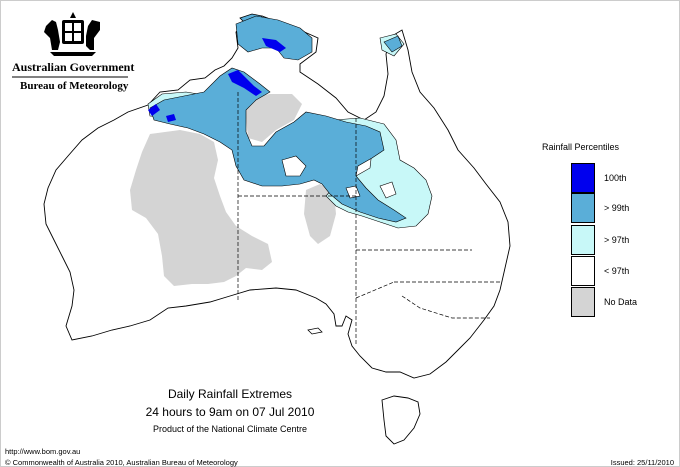 The width and height of the screenshot is (680, 467). What do you see at coordinates (230, 429) in the screenshot?
I see `map-note: Product of the National Climate Centre` at bounding box center [230, 429].